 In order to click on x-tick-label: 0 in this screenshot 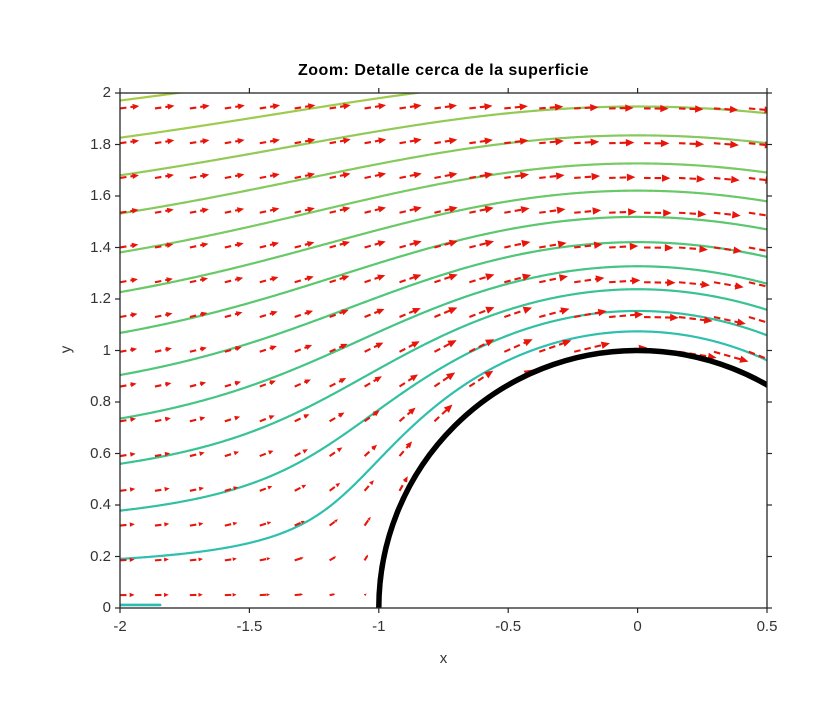, I will do `click(637, 626)`.